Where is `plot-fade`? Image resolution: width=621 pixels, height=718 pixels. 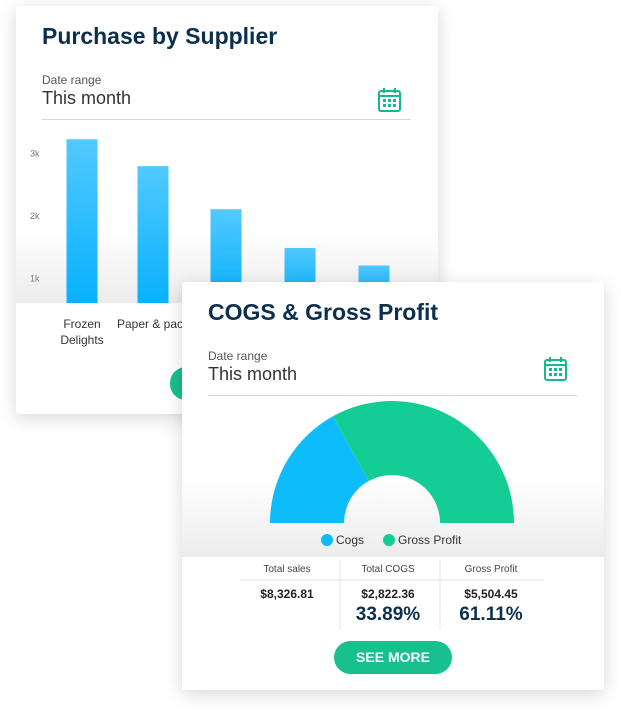
plot-fade is located at coordinates (393, 517).